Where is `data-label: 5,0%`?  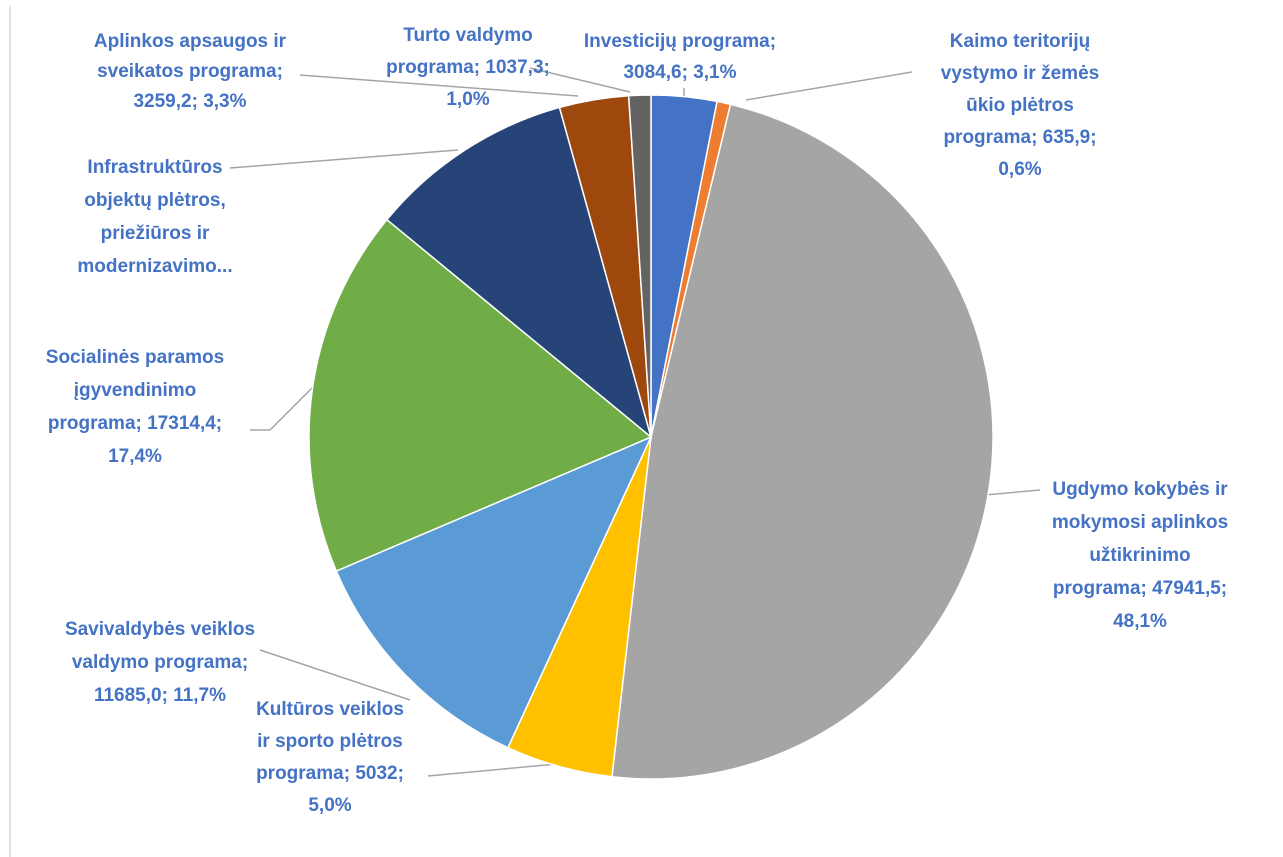 data-label: 5,0% is located at coordinates (329, 805).